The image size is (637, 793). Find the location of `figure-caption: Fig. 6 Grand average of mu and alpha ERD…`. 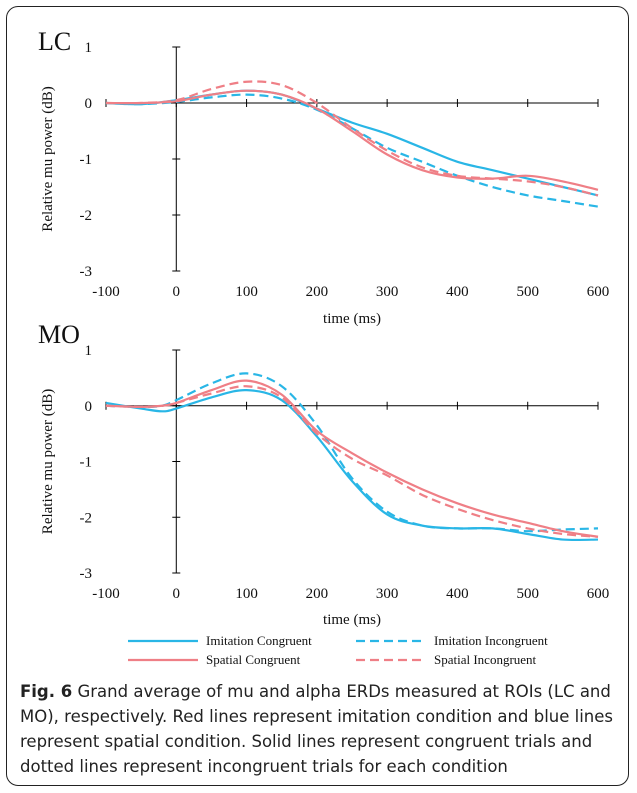

figure-caption: Fig. 6 Grand average of mu and alpha ERD… is located at coordinates (320, 729).